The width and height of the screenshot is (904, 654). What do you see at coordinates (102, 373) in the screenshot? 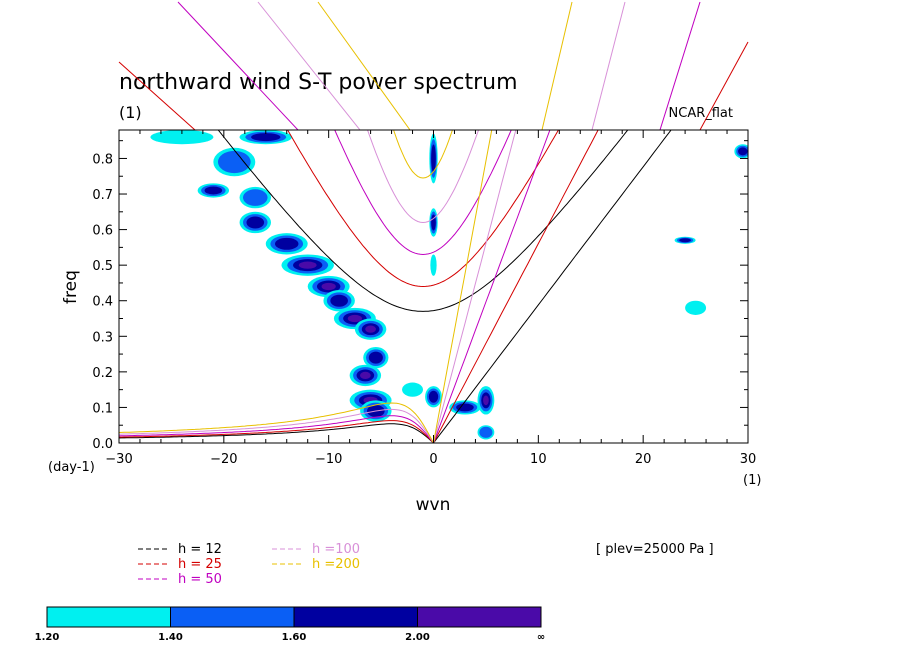
I see `y-tick-label: 0.2` at bounding box center [102, 373].